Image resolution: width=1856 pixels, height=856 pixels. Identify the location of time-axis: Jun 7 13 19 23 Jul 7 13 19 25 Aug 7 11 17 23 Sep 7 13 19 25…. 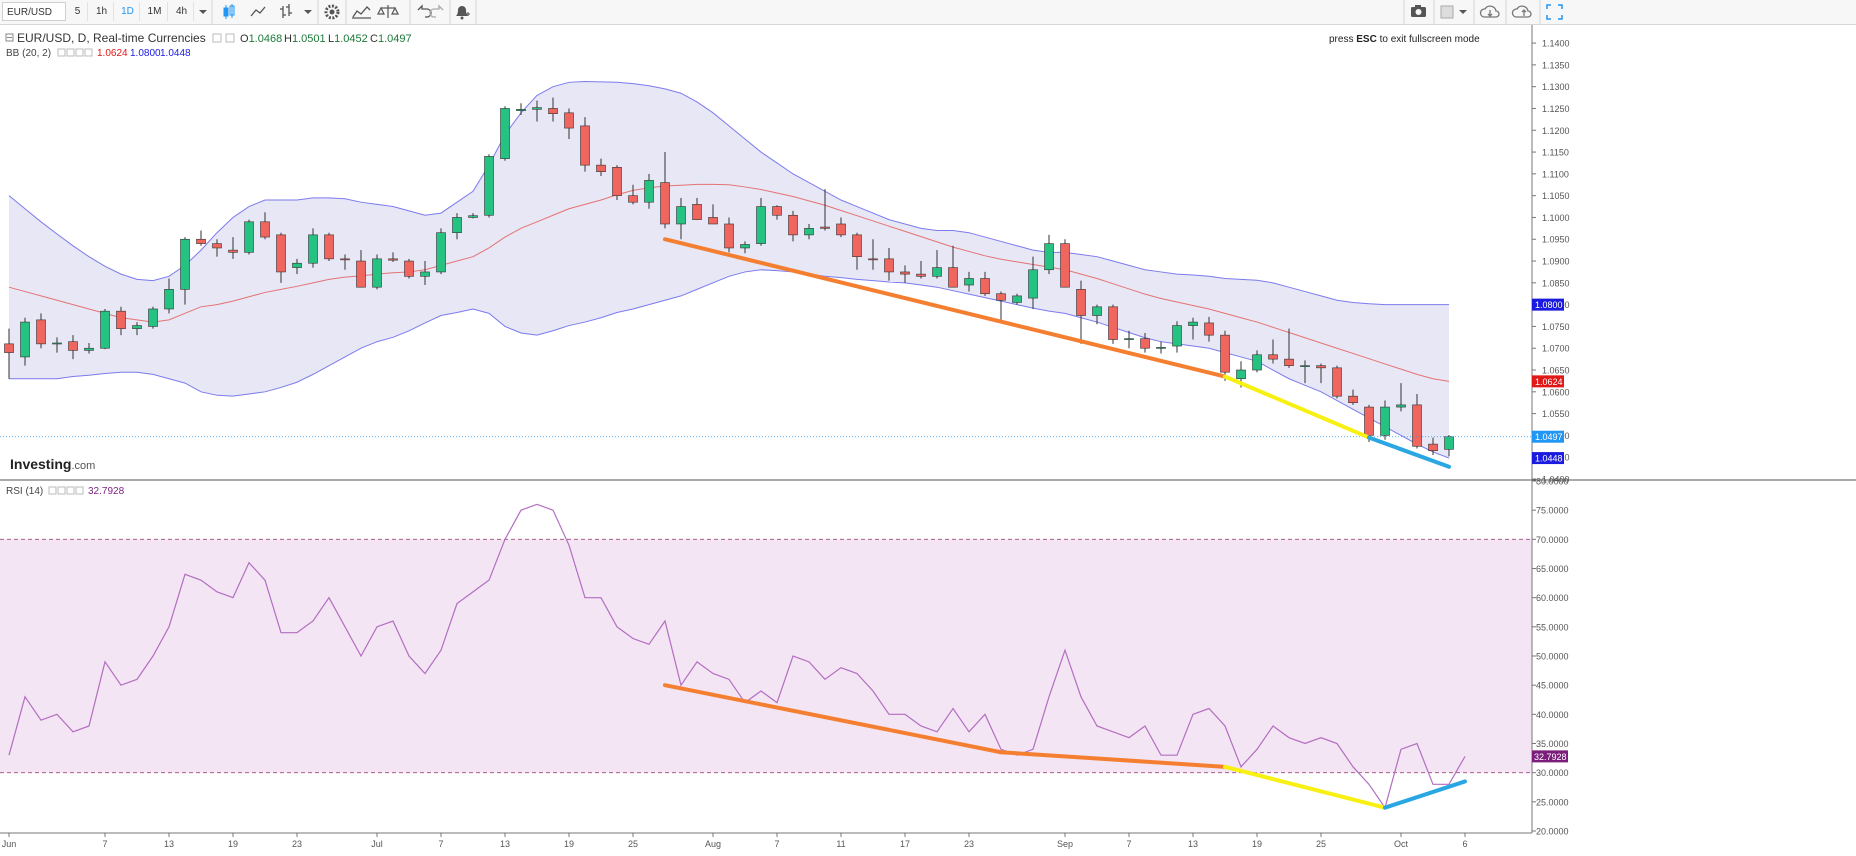
(766, 840).